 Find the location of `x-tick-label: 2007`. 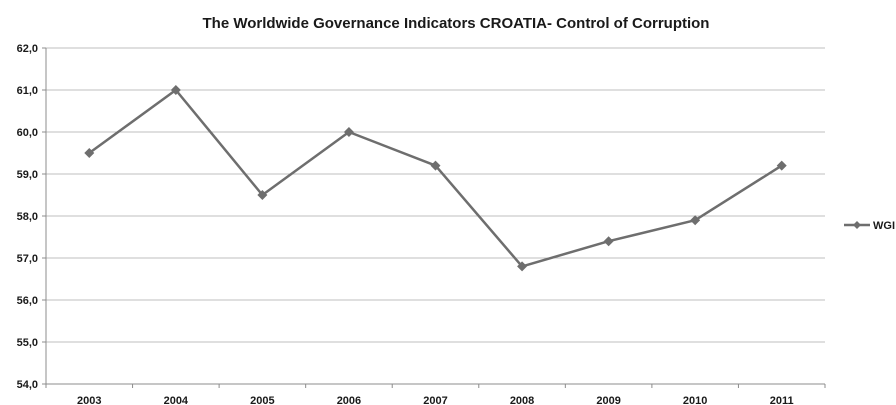

x-tick-label: 2007 is located at coordinates (435, 400).